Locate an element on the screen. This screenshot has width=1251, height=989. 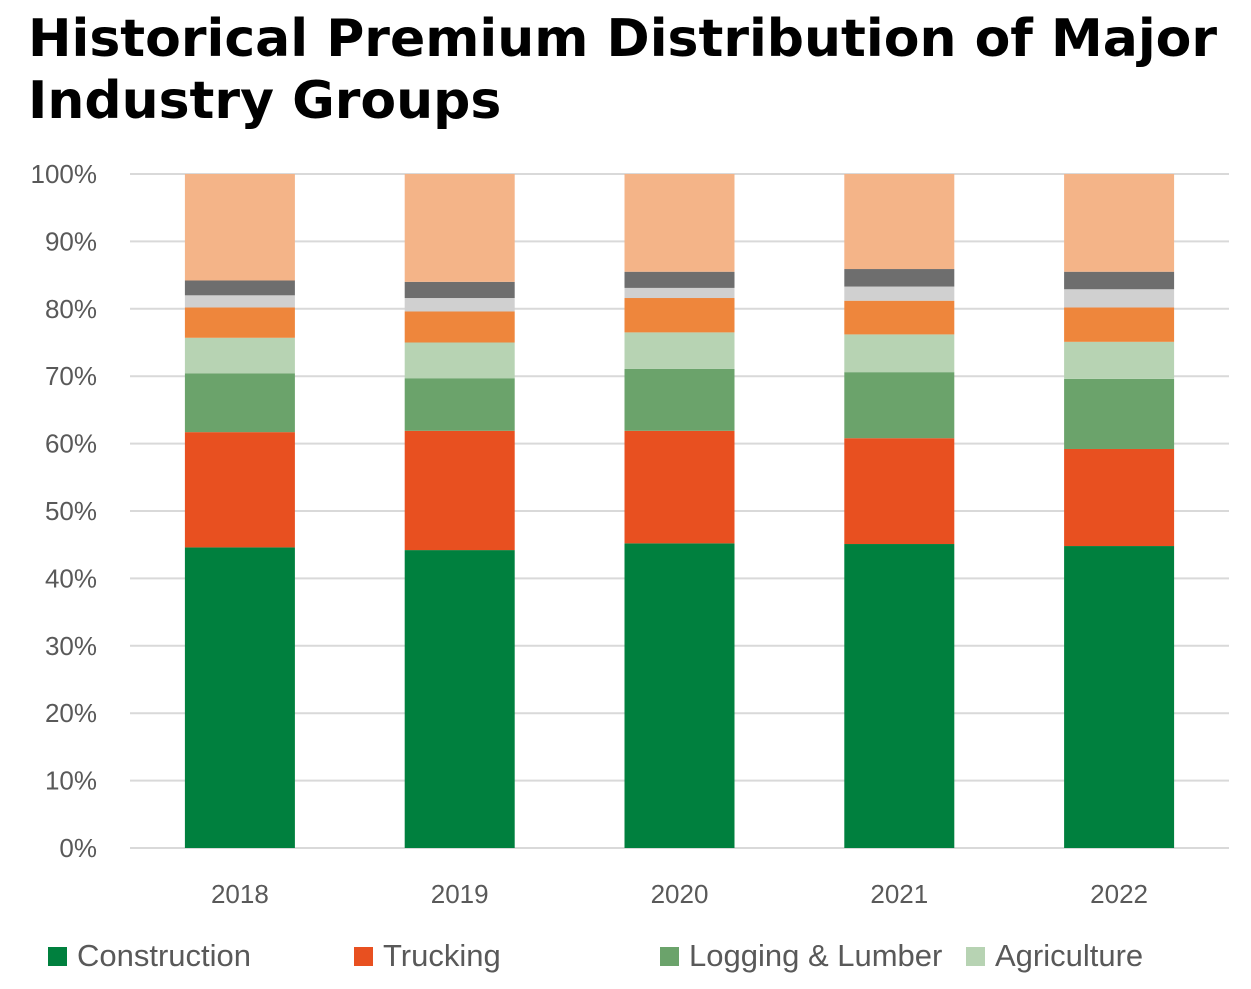
y-tick-label: 90% is located at coordinates (71, 241).